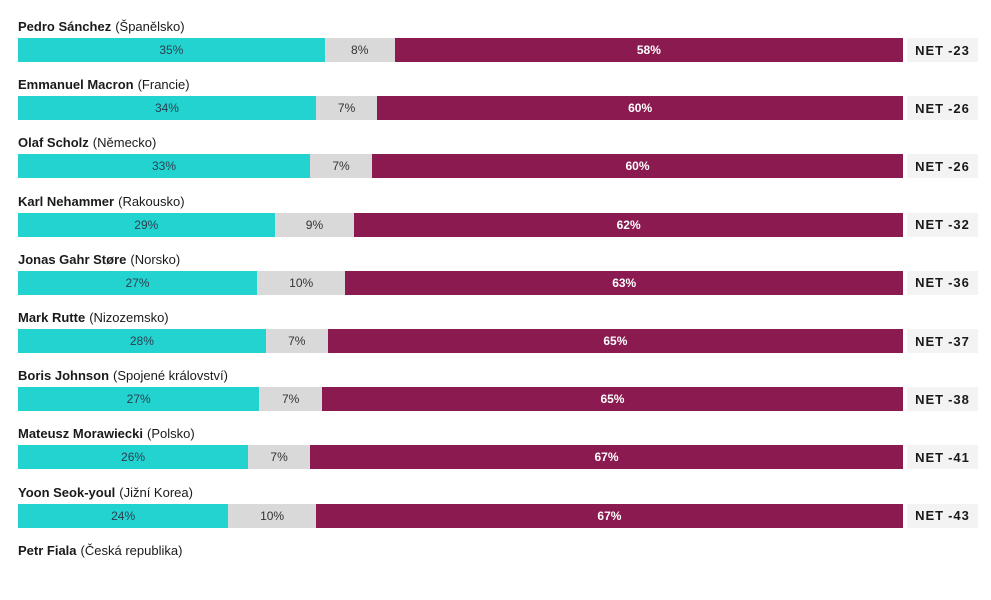 Image resolution: width=991 pixels, height=600 pixels. I want to click on data-label: 27%, so click(138, 399).